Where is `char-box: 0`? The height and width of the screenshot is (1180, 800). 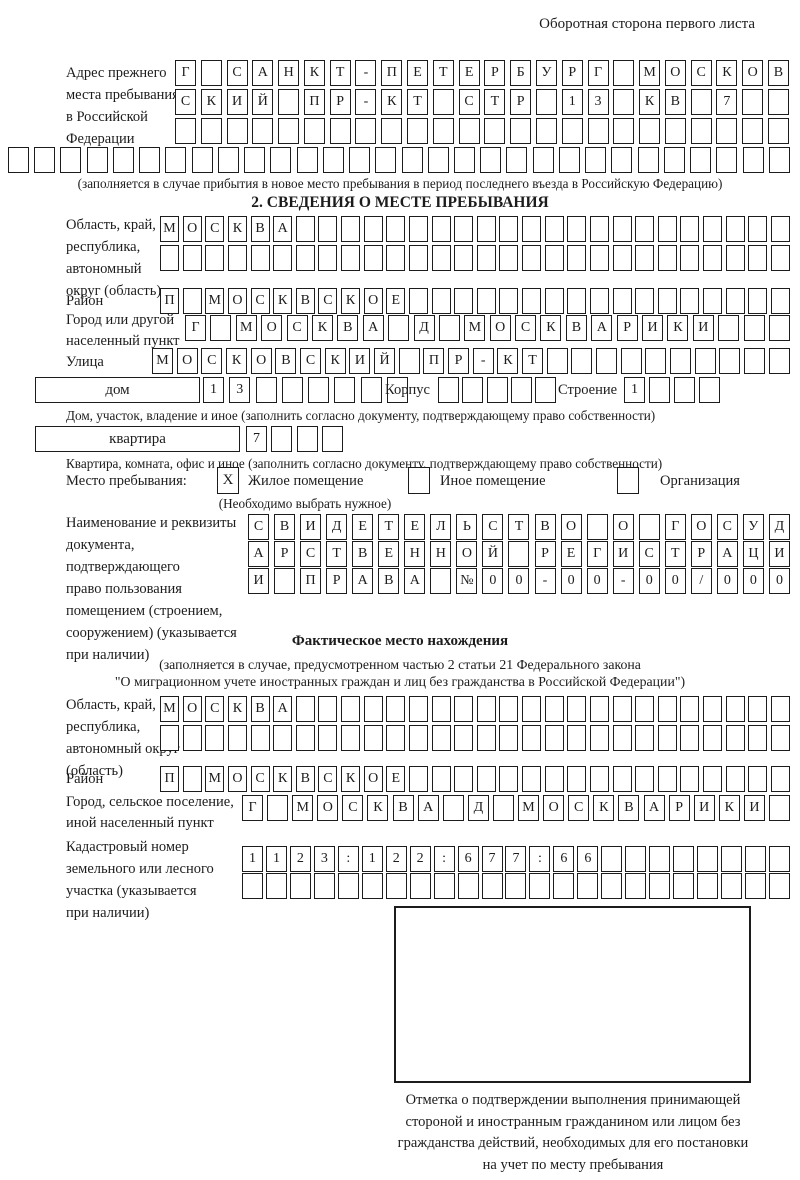
char-box: 0 is located at coordinates (779, 581).